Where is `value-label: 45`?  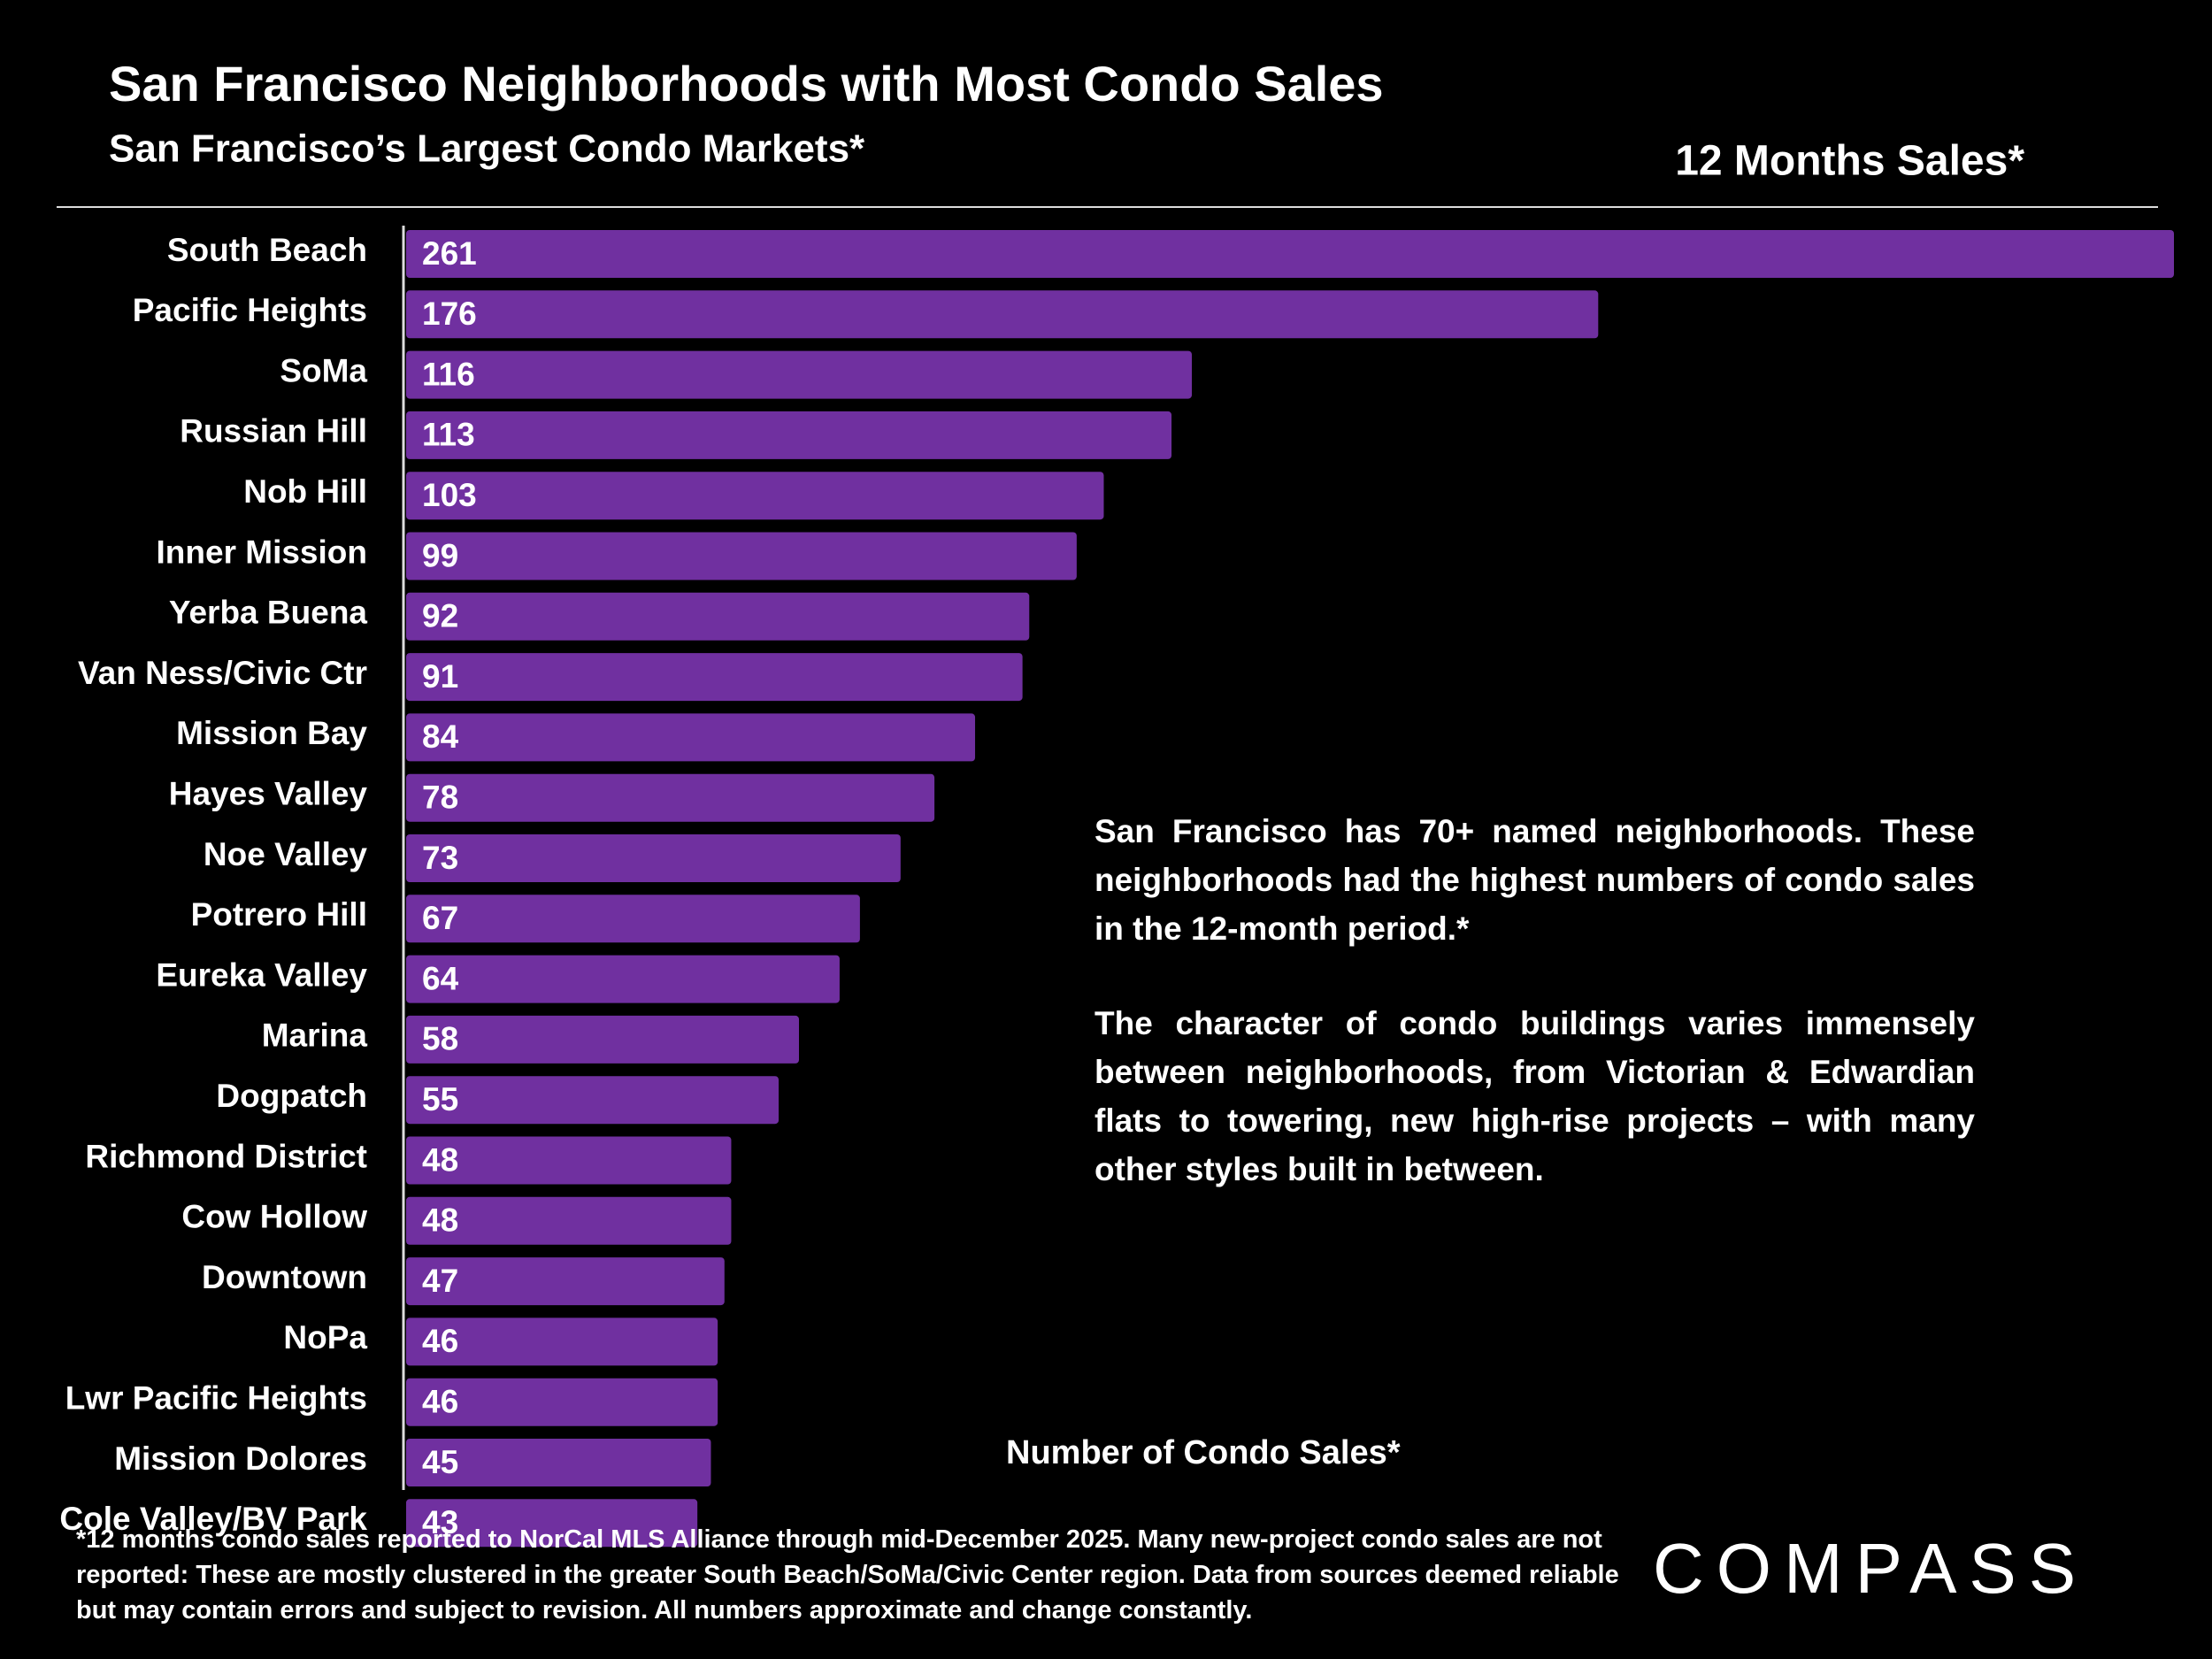
value-label: 45 is located at coordinates (440, 1462).